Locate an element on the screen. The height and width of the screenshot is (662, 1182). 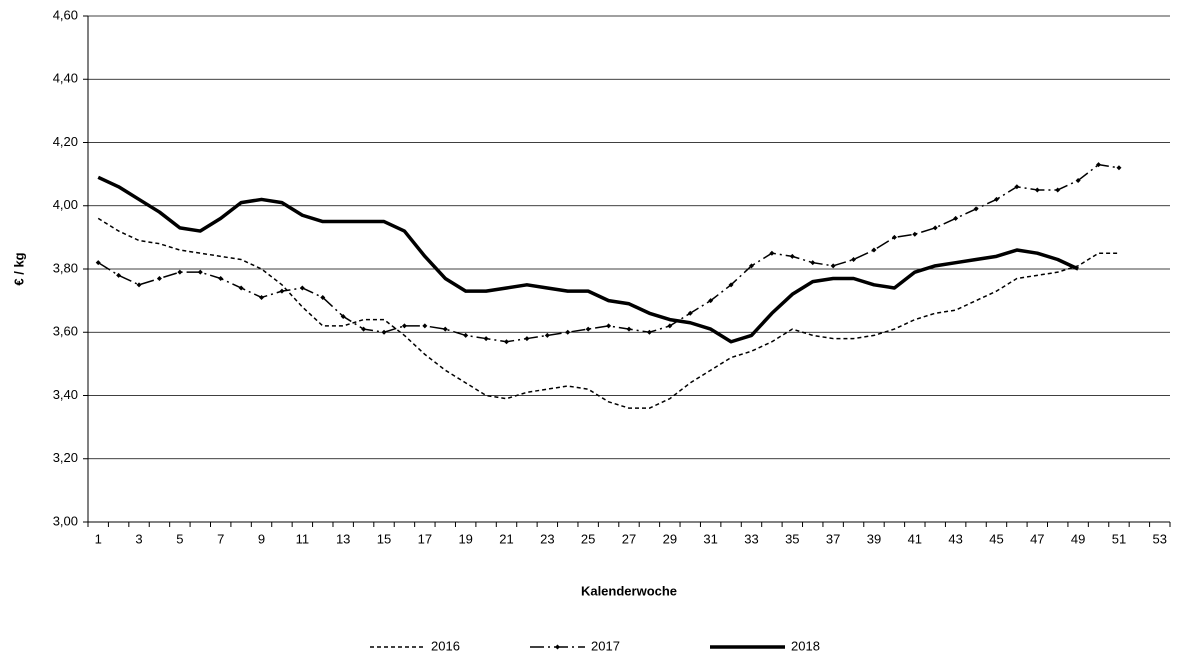
x-tick-label: 41 is located at coordinates (915, 538).